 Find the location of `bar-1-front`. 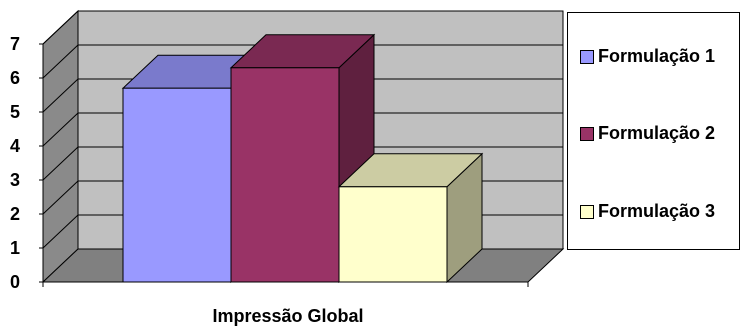

bar-1-front is located at coordinates (177, 185).